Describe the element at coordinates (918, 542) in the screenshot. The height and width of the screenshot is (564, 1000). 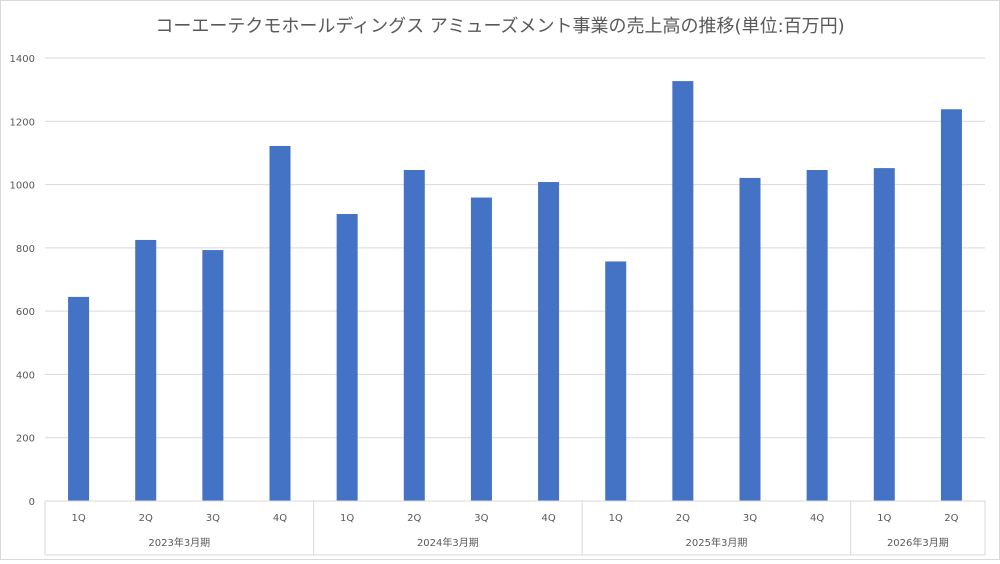
I see `x-group-label: 2026年3月期` at that location.